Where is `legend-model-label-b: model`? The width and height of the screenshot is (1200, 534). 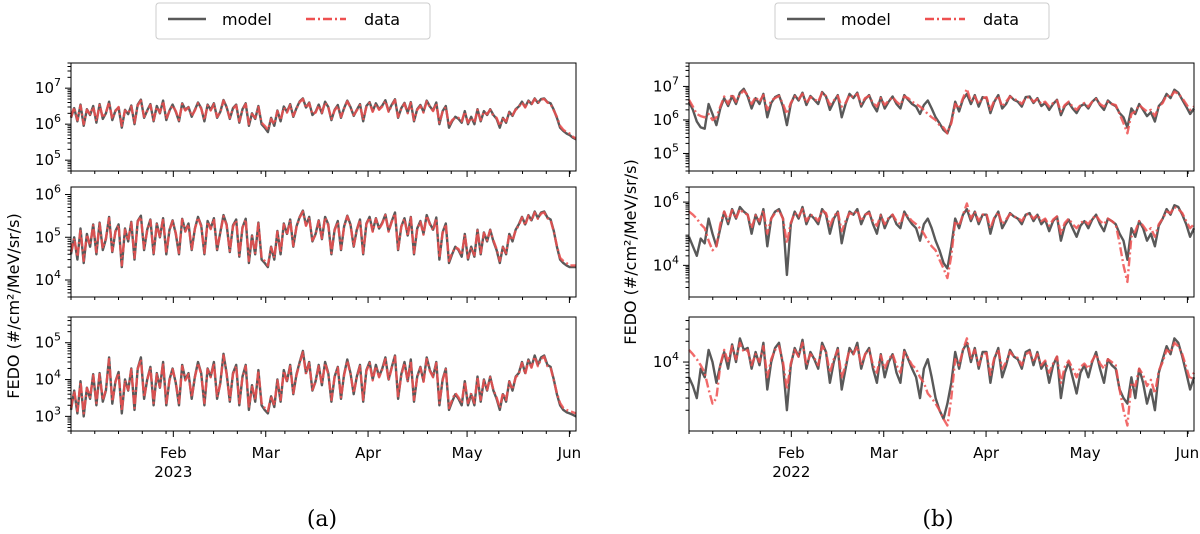 legend-model-label-b: model is located at coordinates (866, 19).